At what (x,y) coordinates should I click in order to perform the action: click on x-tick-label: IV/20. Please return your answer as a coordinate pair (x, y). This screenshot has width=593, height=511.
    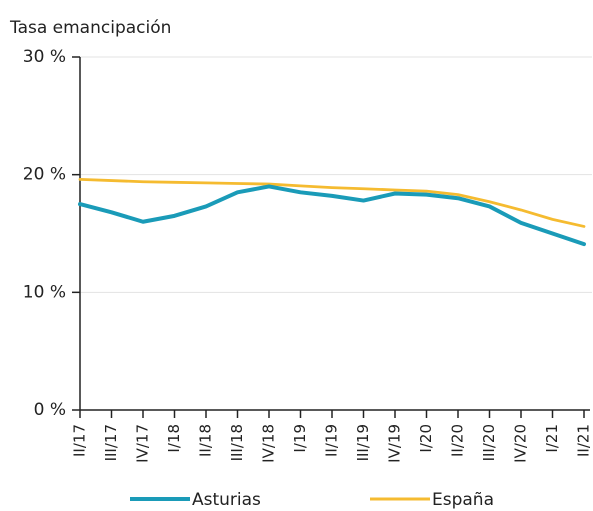
    Looking at the image, I should click on (521, 443).